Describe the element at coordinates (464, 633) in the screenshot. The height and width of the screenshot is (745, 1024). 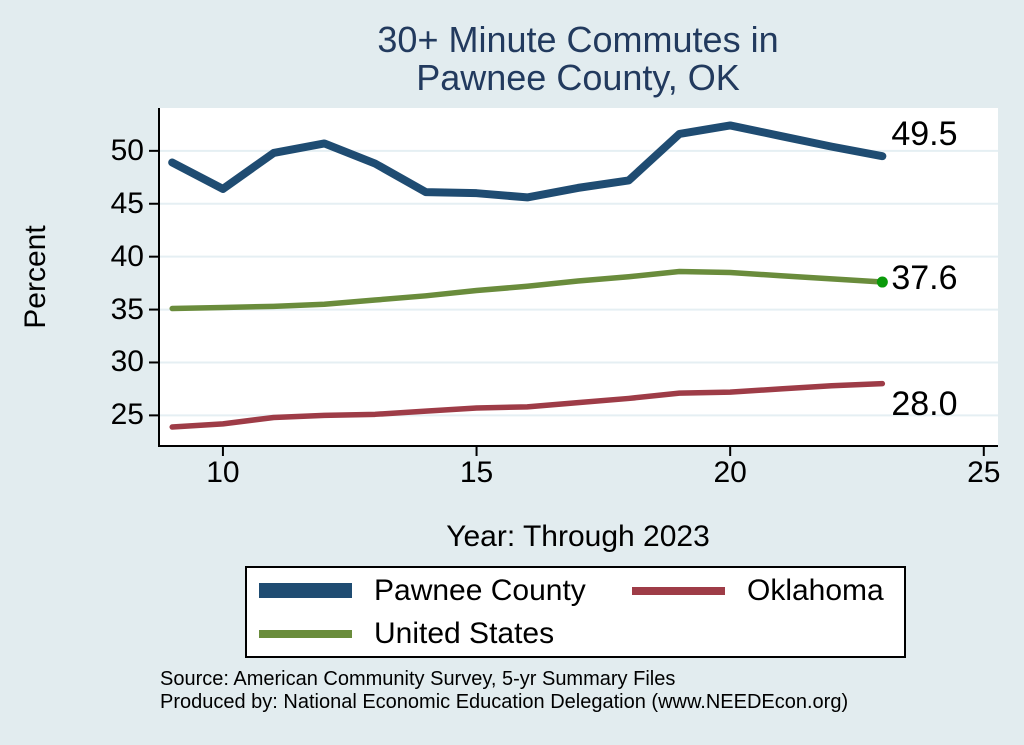
I see `legend-label-united-states: United States` at that location.